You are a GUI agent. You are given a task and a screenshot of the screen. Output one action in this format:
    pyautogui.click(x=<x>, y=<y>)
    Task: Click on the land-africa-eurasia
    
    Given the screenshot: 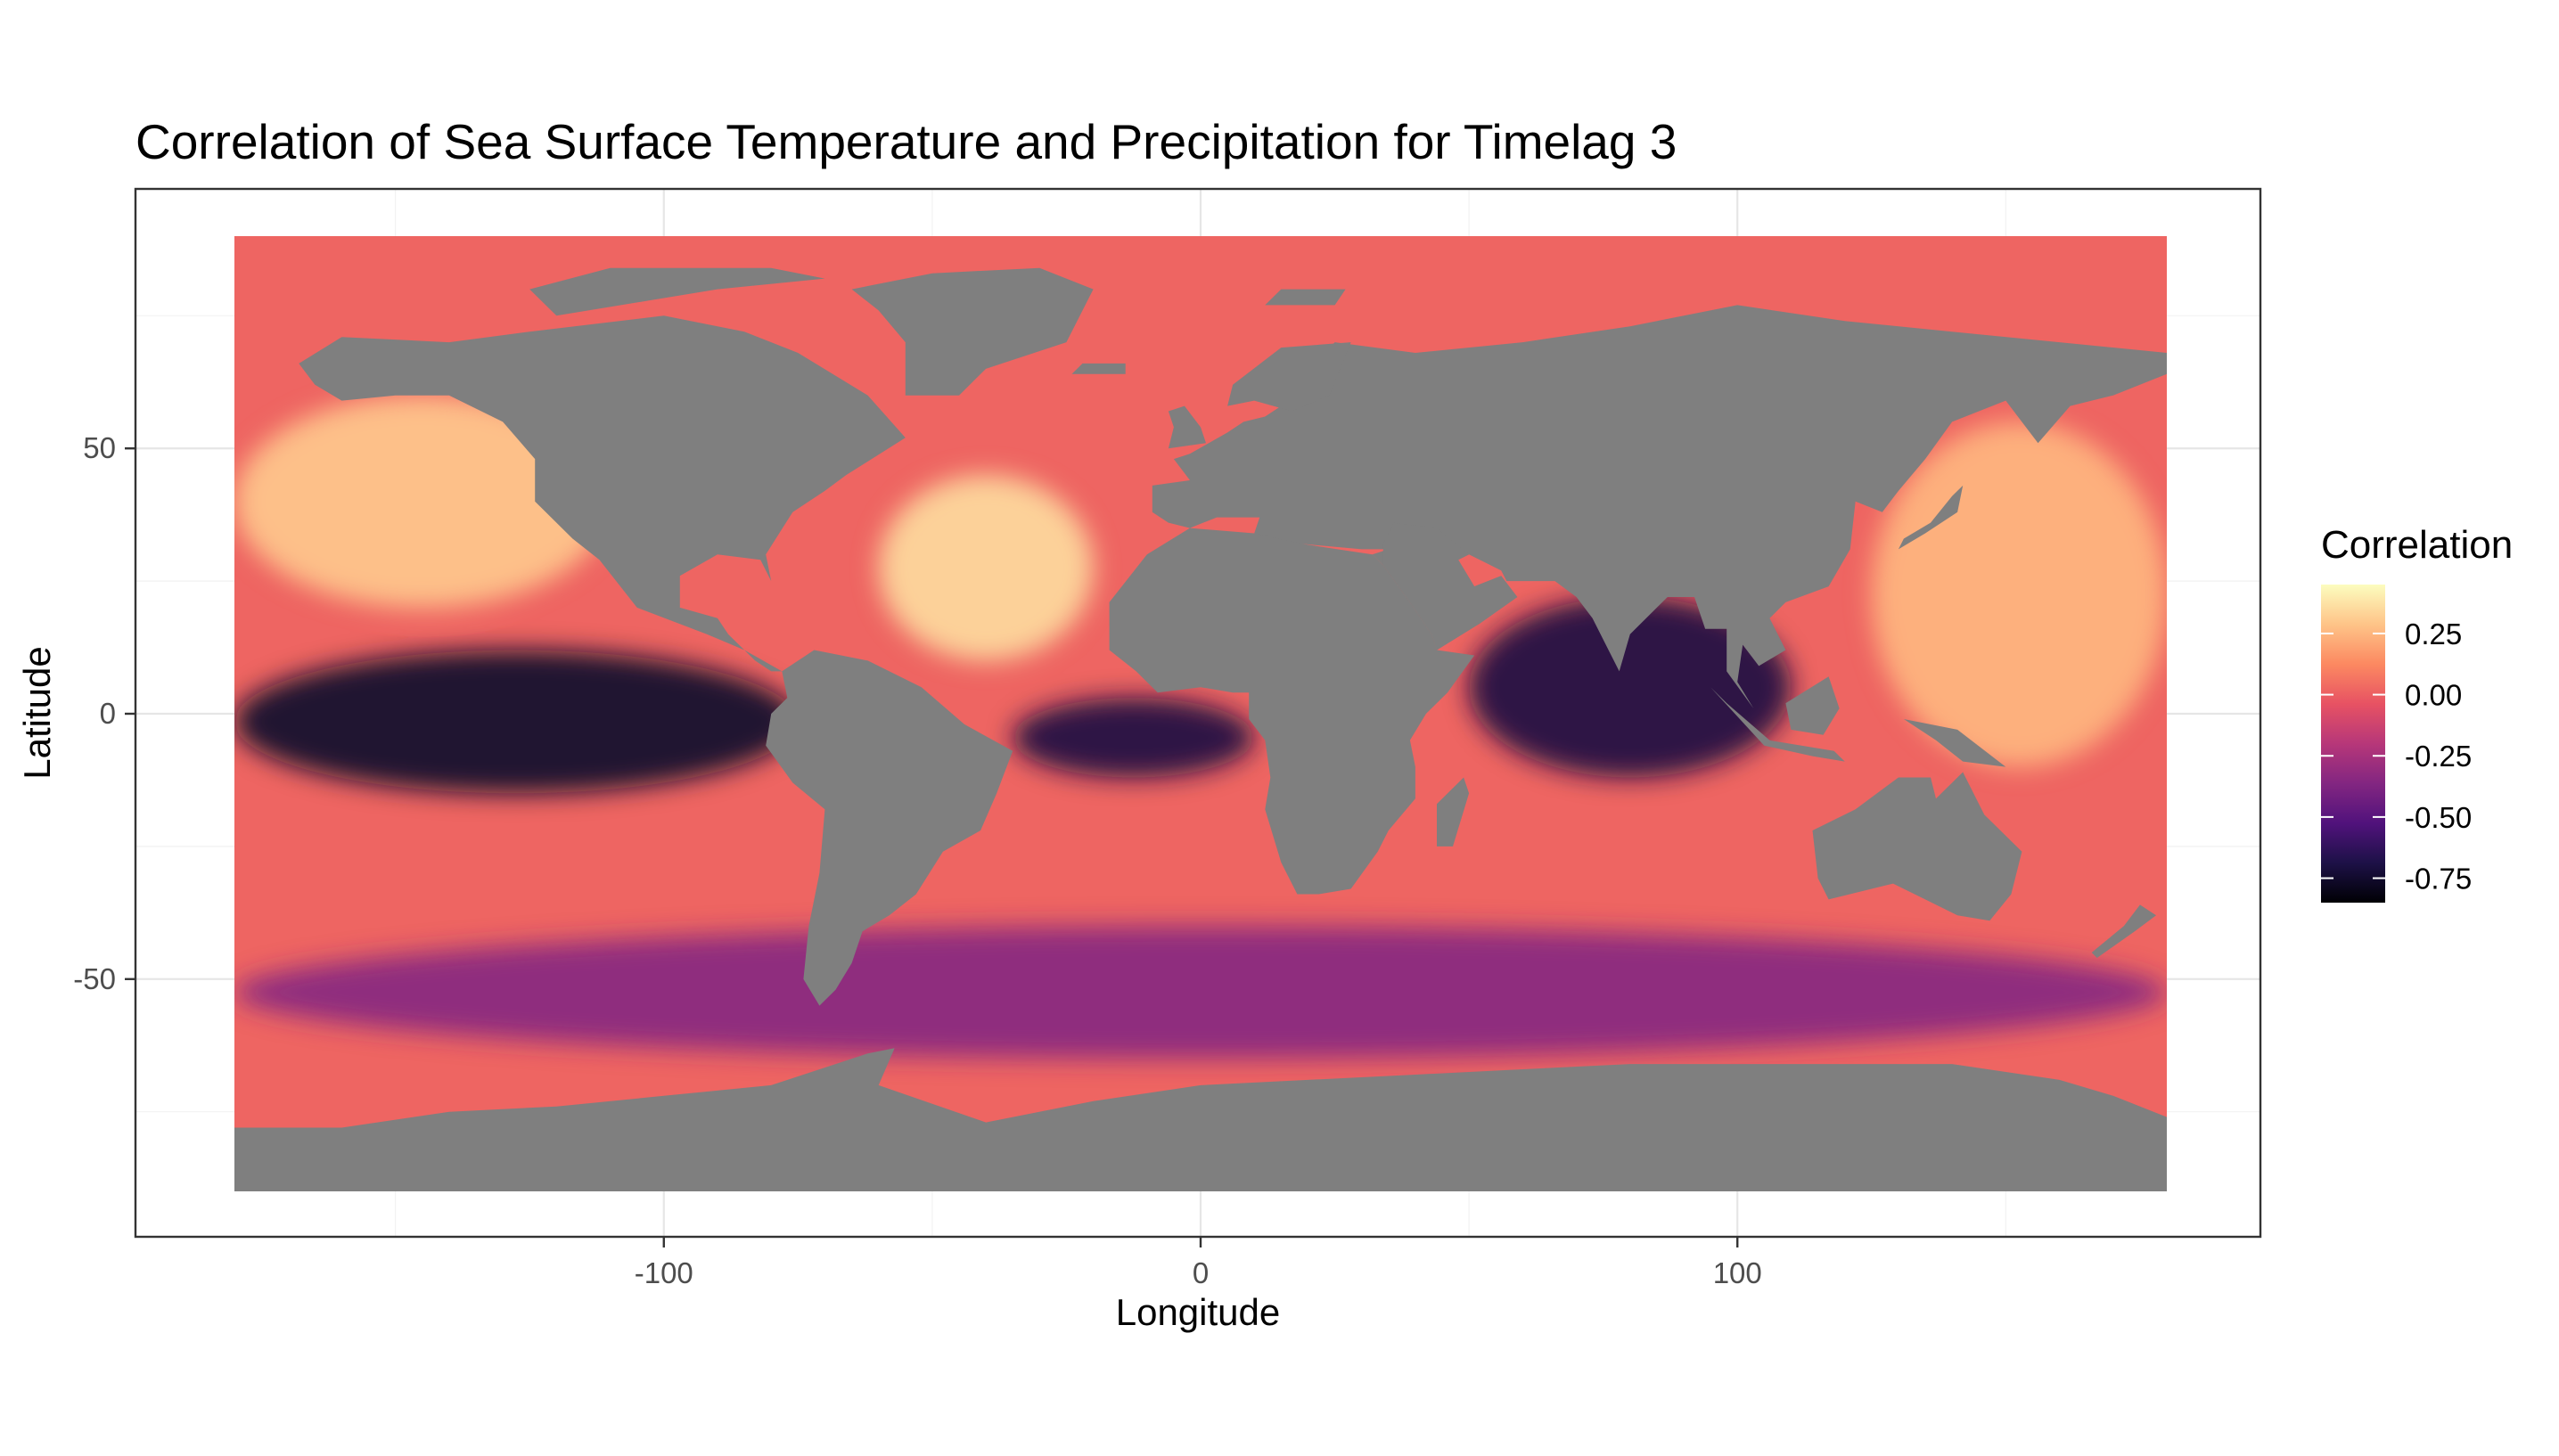 What is the action you would take?
    pyautogui.click(x=1638, y=507)
    